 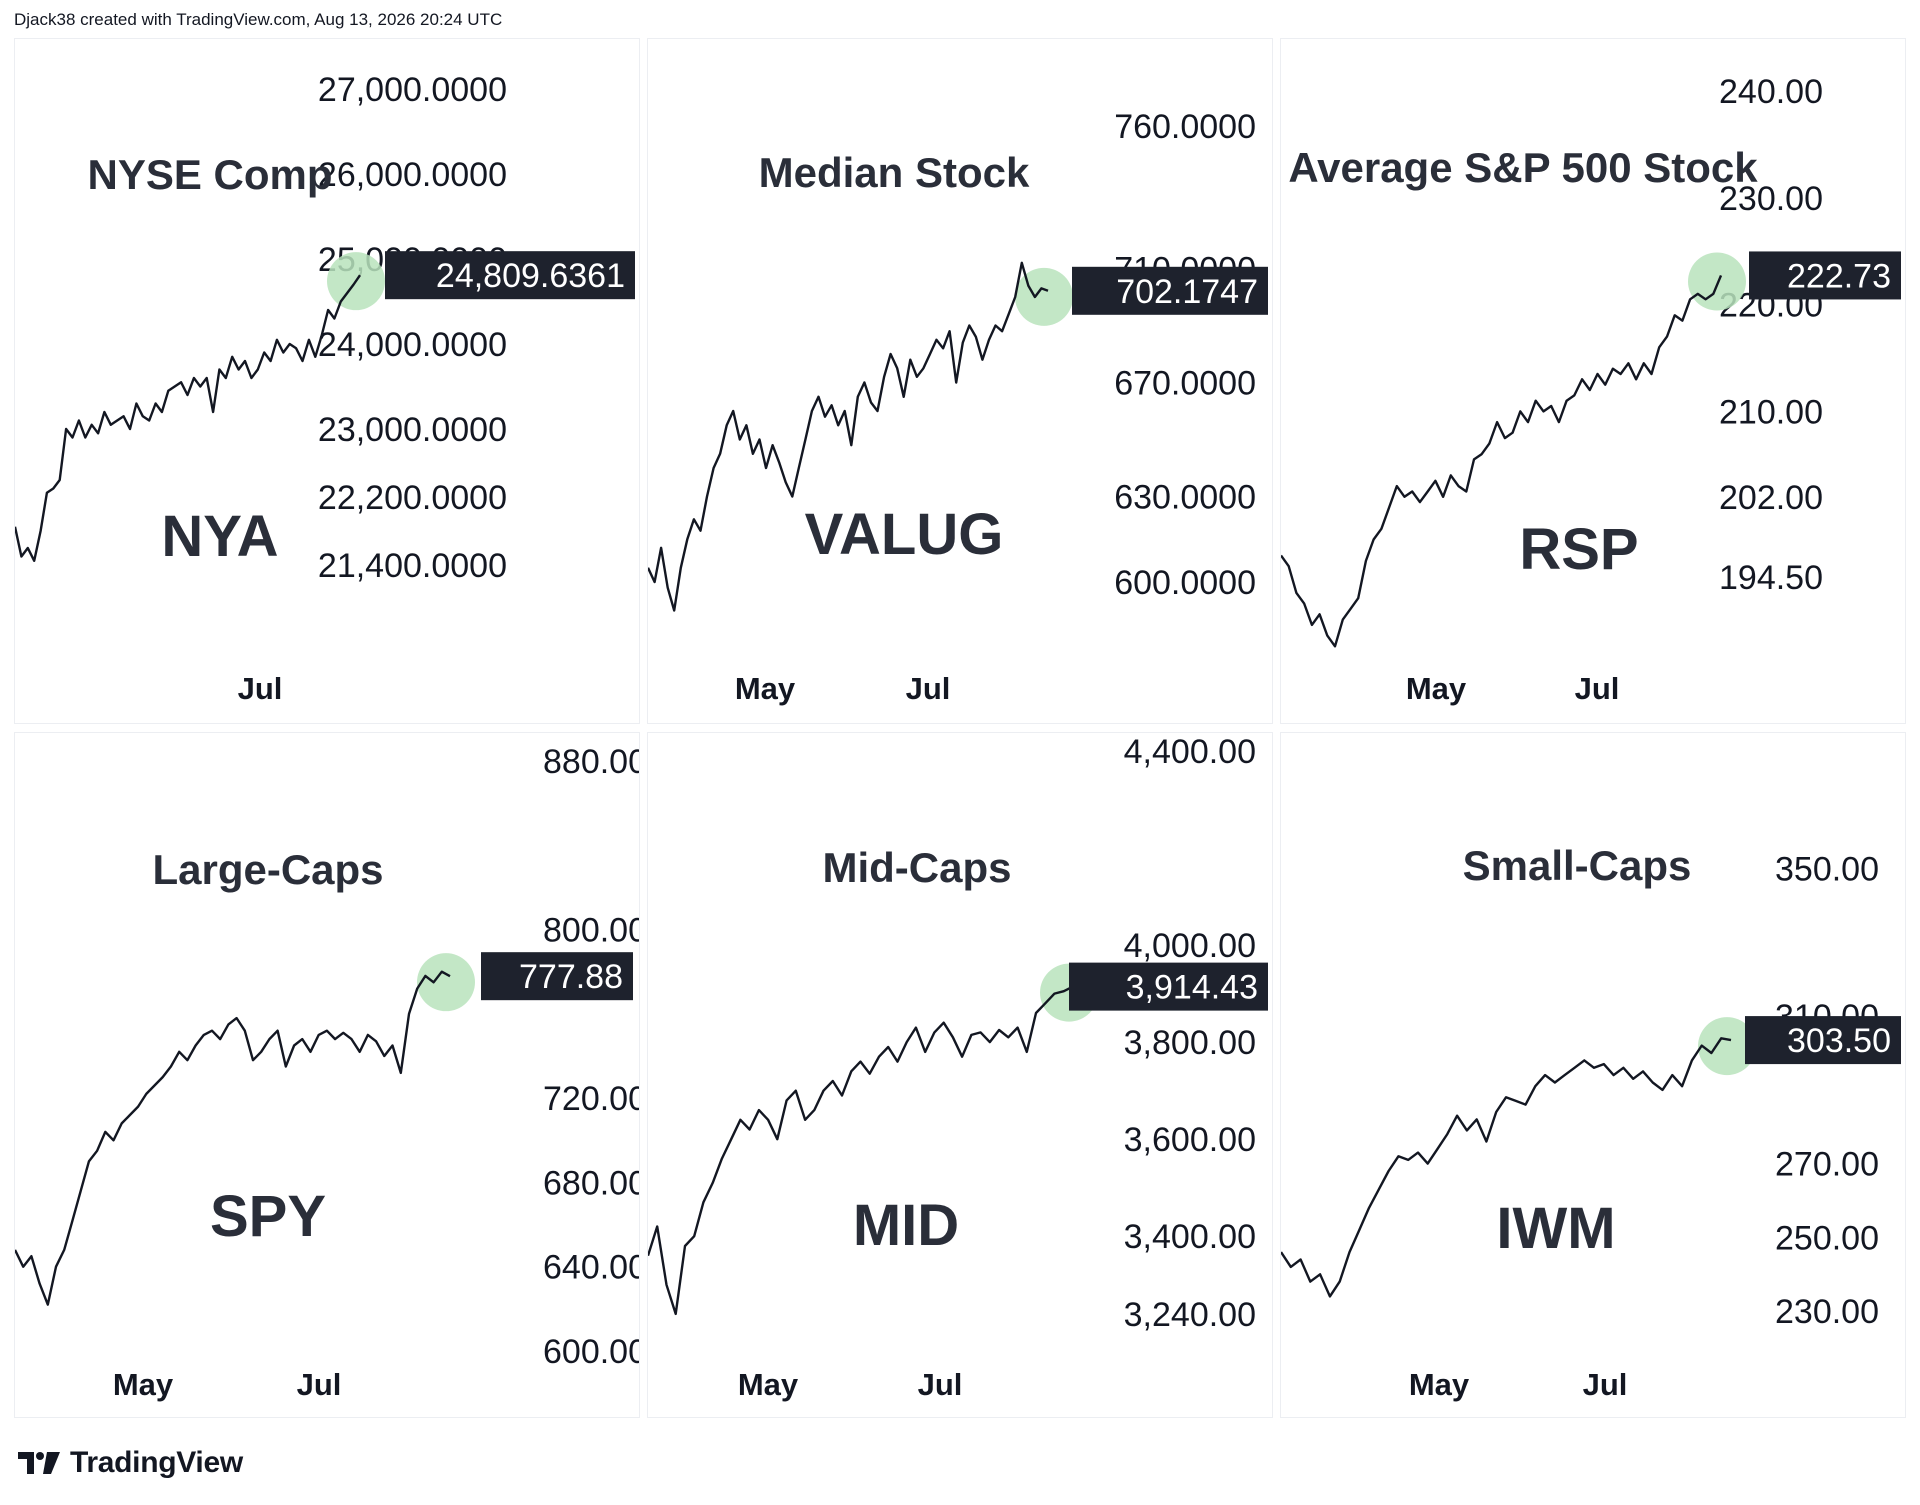 I want to click on y-tick-label: 670.0000, so click(x=1185, y=384).